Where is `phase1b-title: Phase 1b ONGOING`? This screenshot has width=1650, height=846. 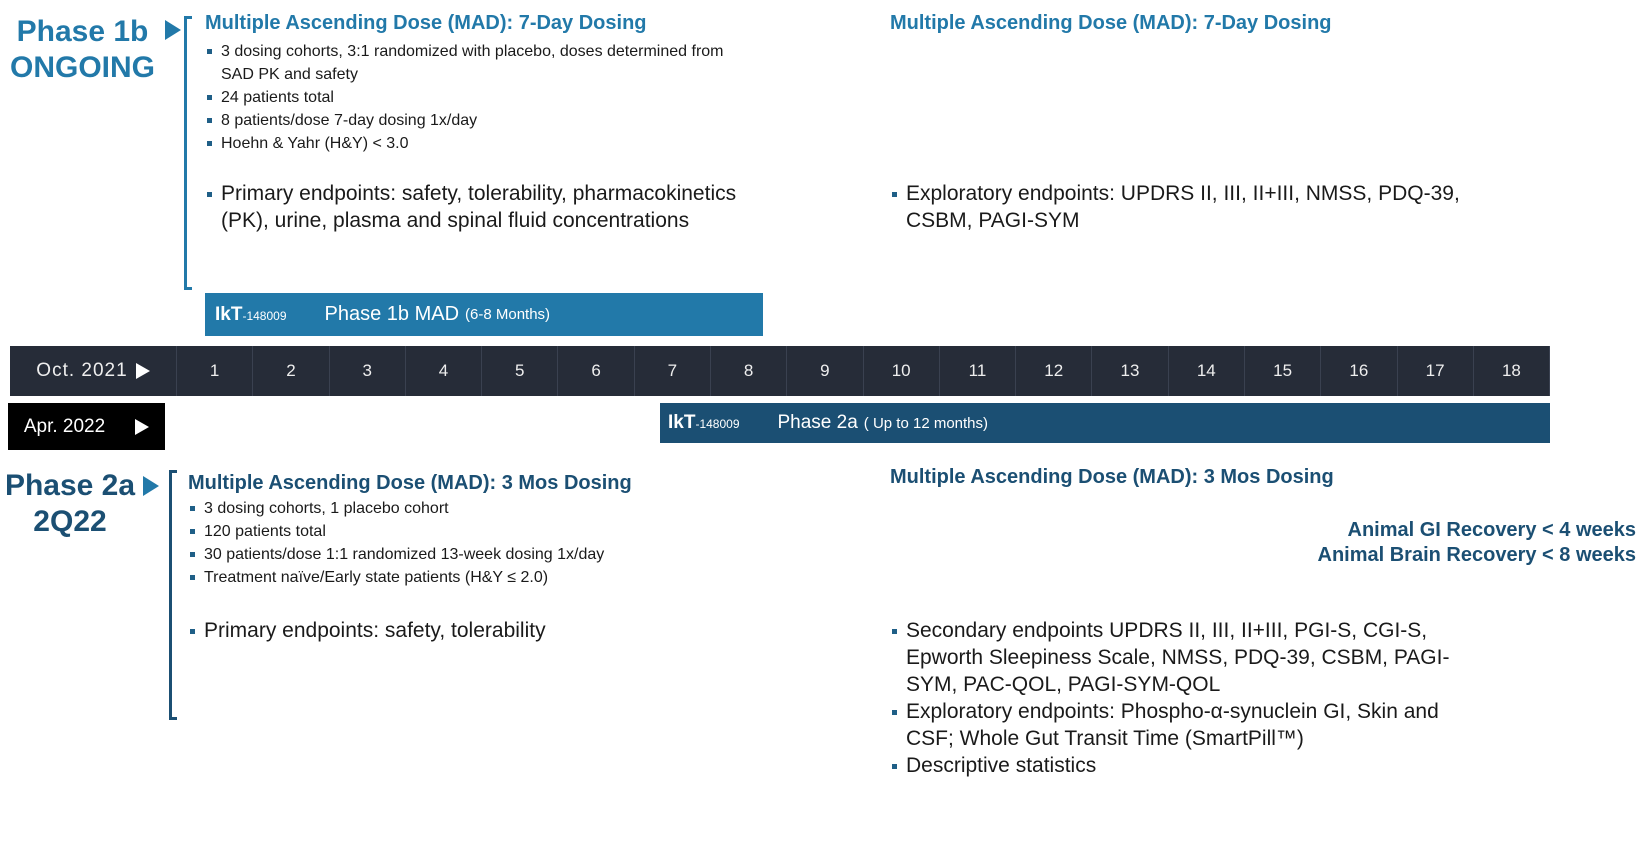
phase1b-title: Phase 1b ONGOING is located at coordinates (82, 50).